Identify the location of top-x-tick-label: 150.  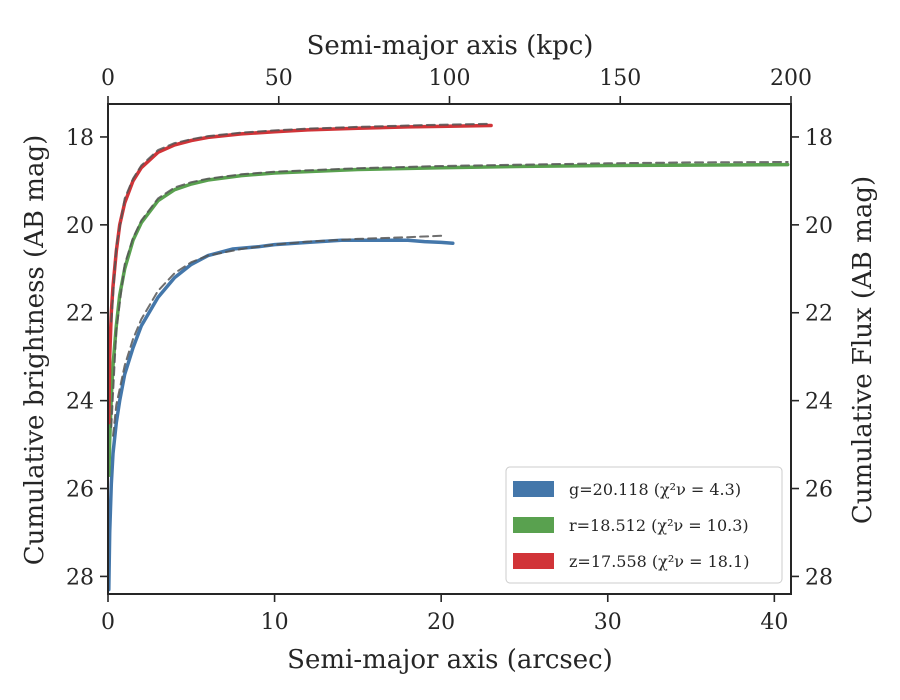
(620, 78).